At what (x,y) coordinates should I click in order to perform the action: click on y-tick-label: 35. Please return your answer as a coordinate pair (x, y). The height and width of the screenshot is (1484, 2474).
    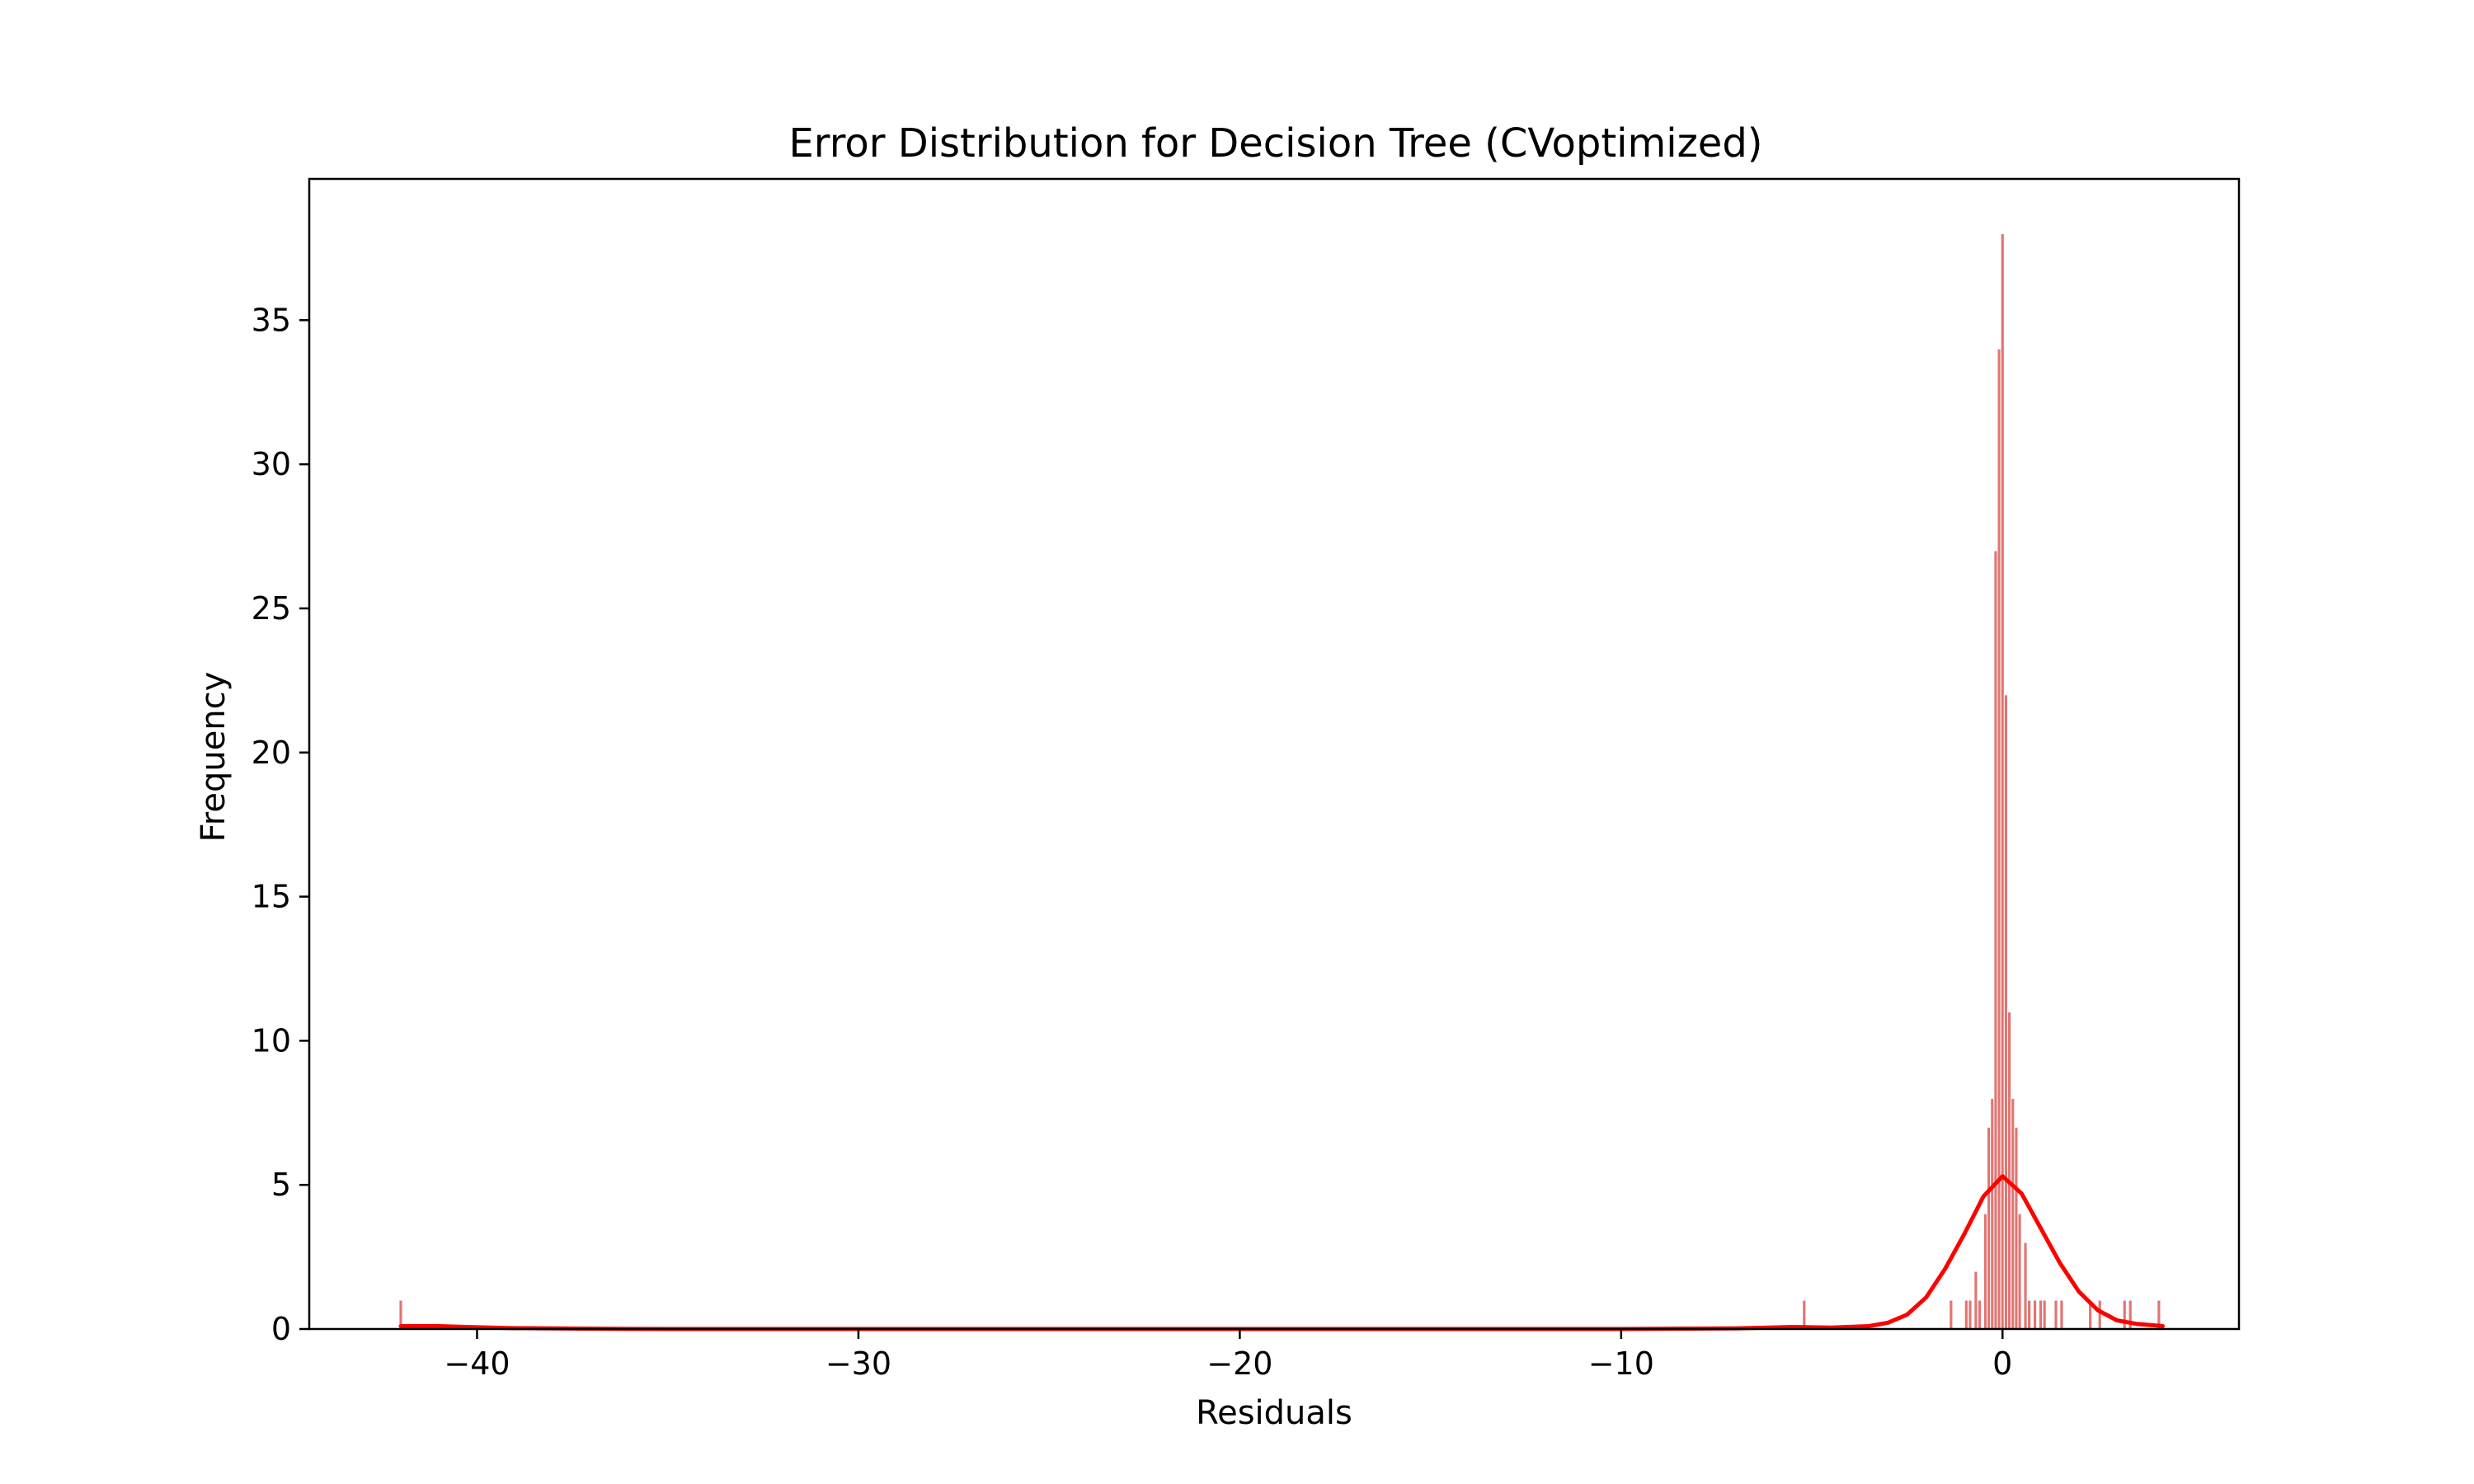
    Looking at the image, I should click on (271, 320).